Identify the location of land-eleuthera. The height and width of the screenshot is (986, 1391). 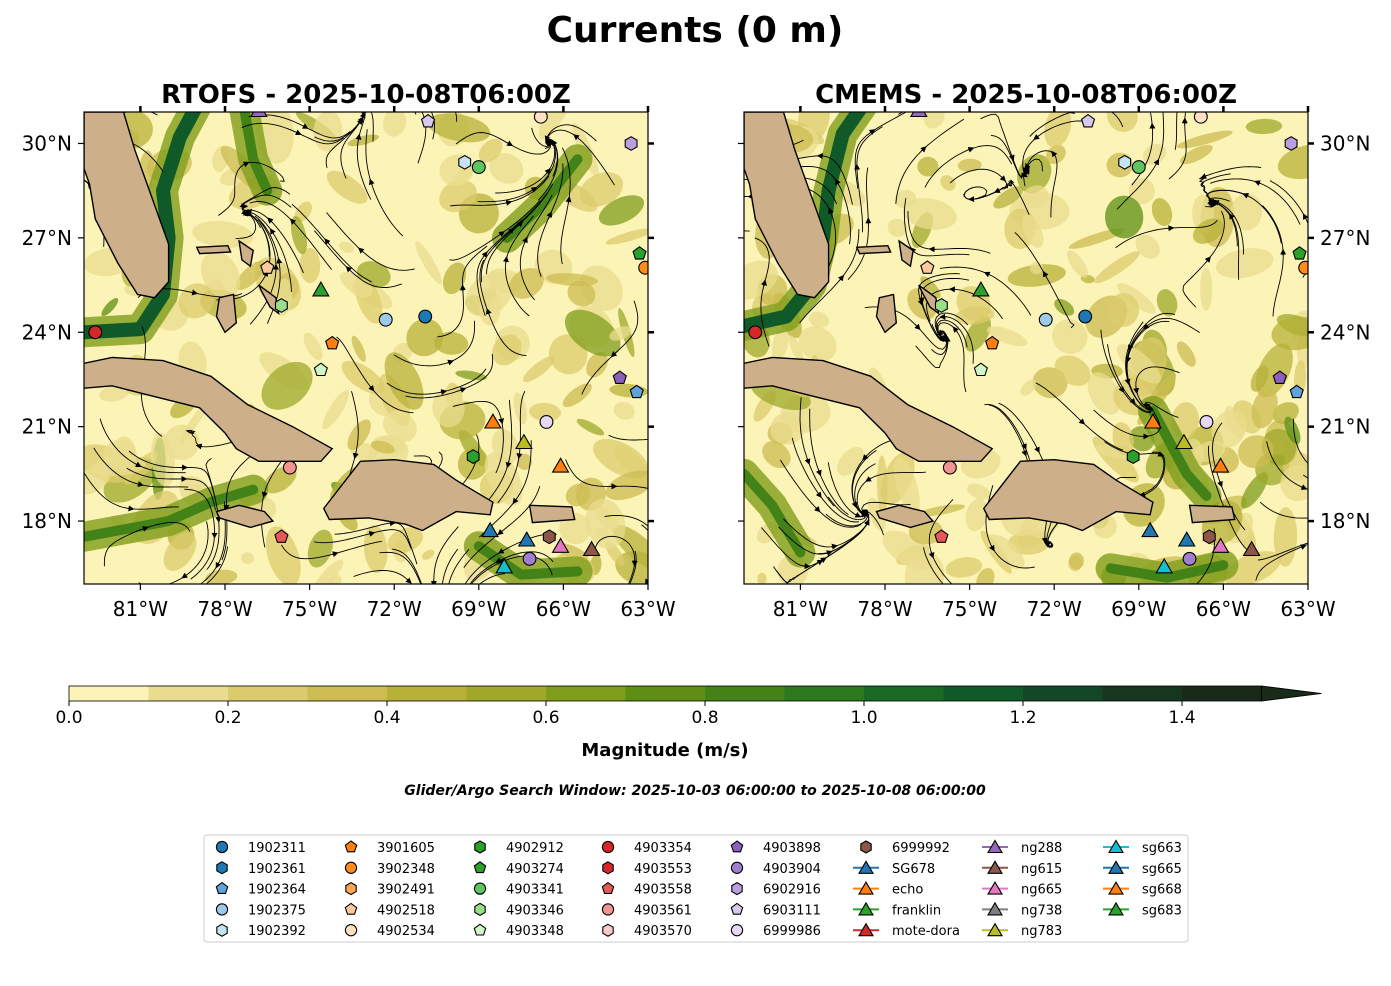
(269, 300).